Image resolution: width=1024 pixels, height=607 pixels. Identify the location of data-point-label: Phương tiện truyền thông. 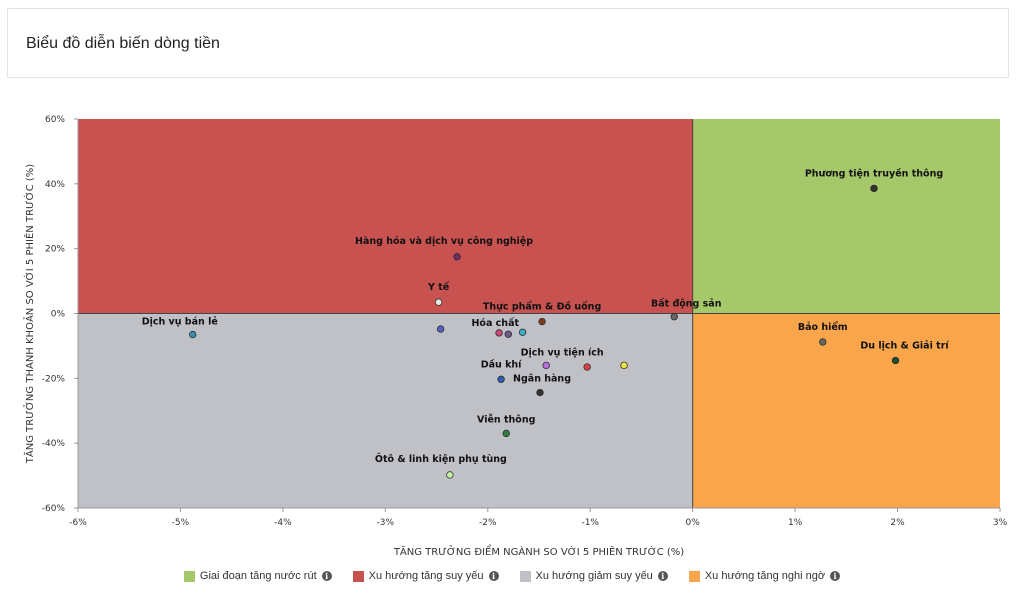
(874, 173).